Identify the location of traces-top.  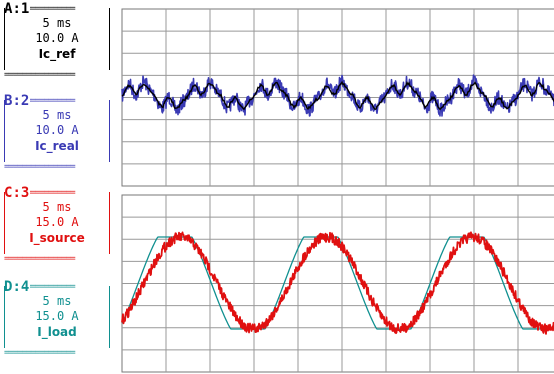
(337, 95).